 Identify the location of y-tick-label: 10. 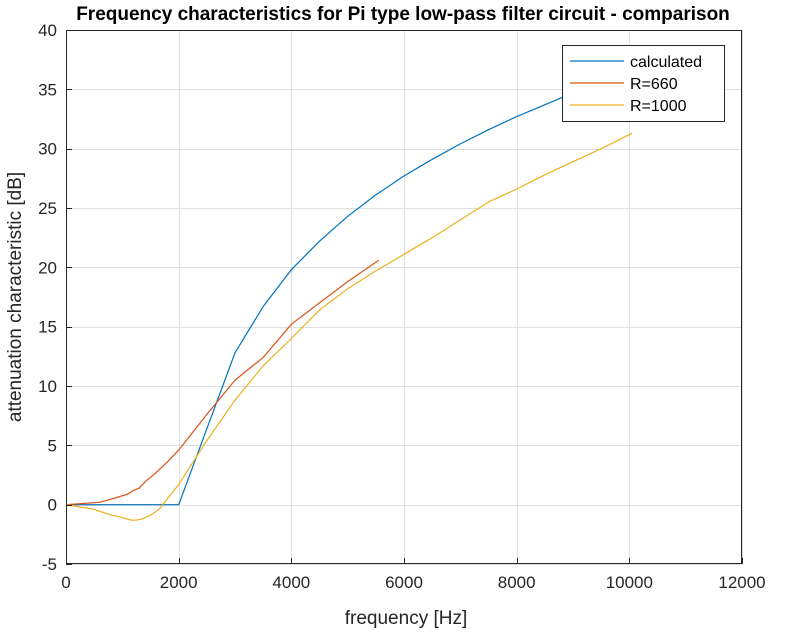
(47, 386).